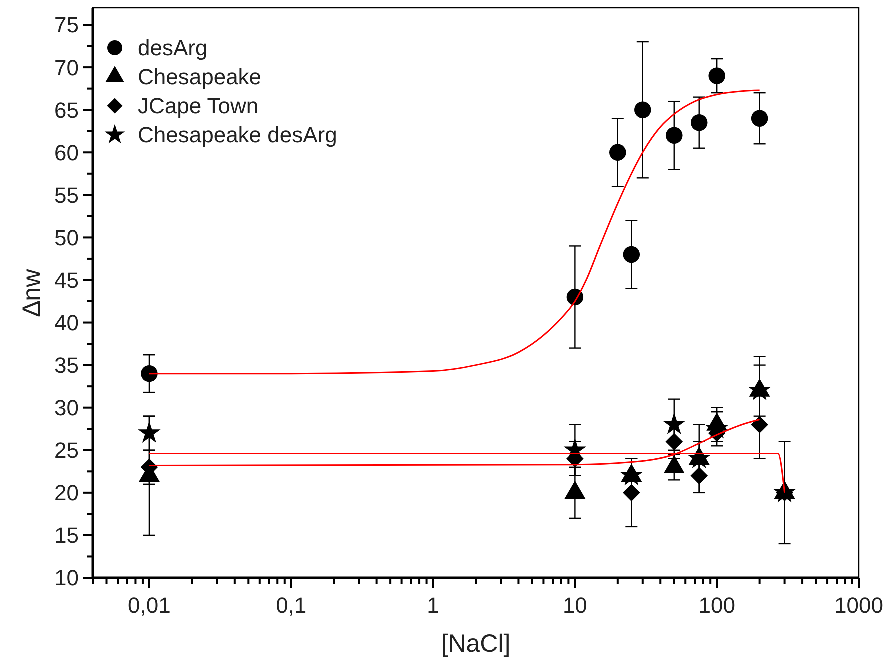 The height and width of the screenshot is (664, 885). What do you see at coordinates (66, 535) in the screenshot?
I see `y-tick-label: 15` at bounding box center [66, 535].